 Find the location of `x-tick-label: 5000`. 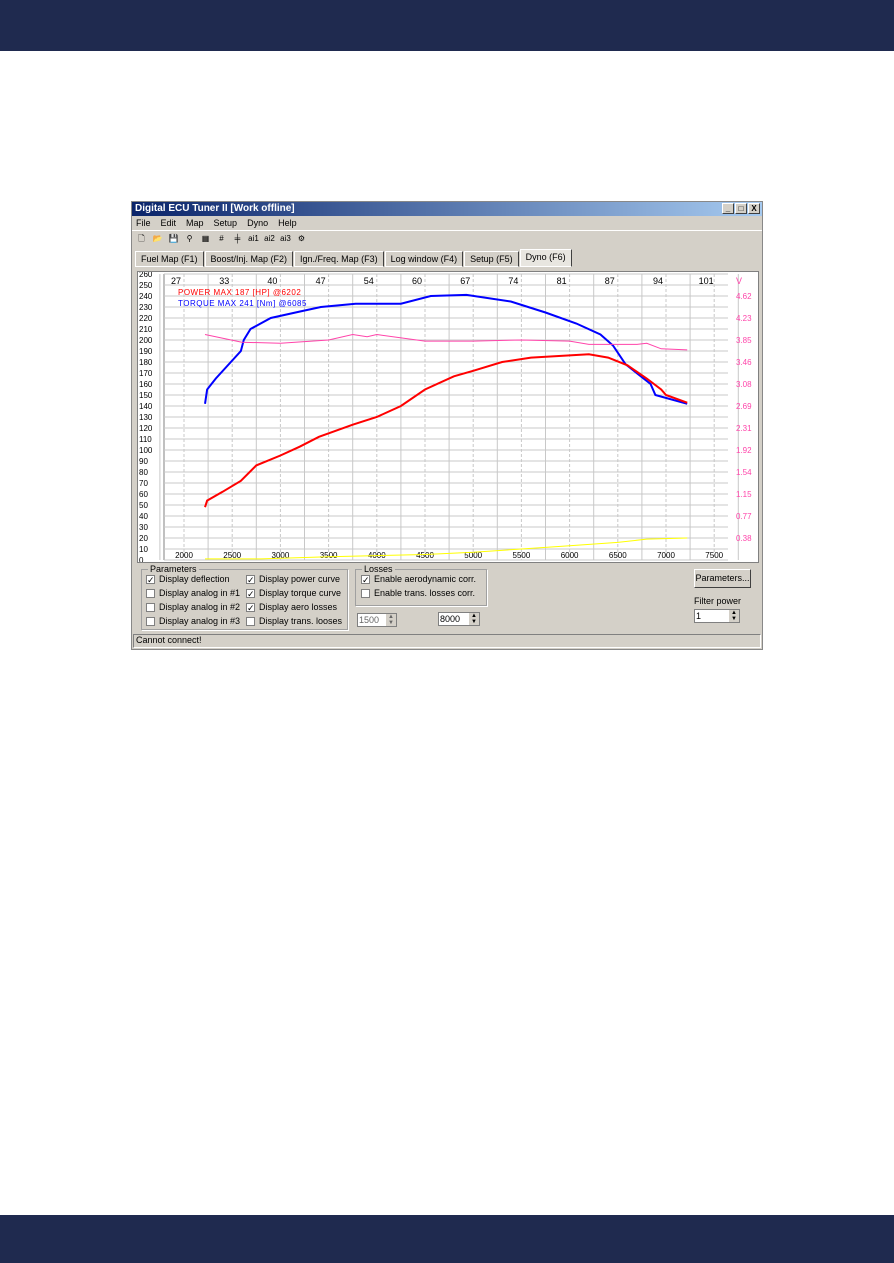

x-tick-label: 5000 is located at coordinates (473, 555).